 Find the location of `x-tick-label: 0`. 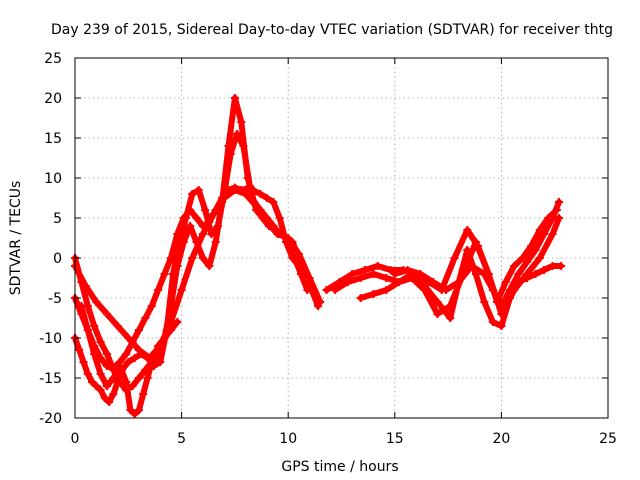

x-tick-label: 0 is located at coordinates (75, 439).